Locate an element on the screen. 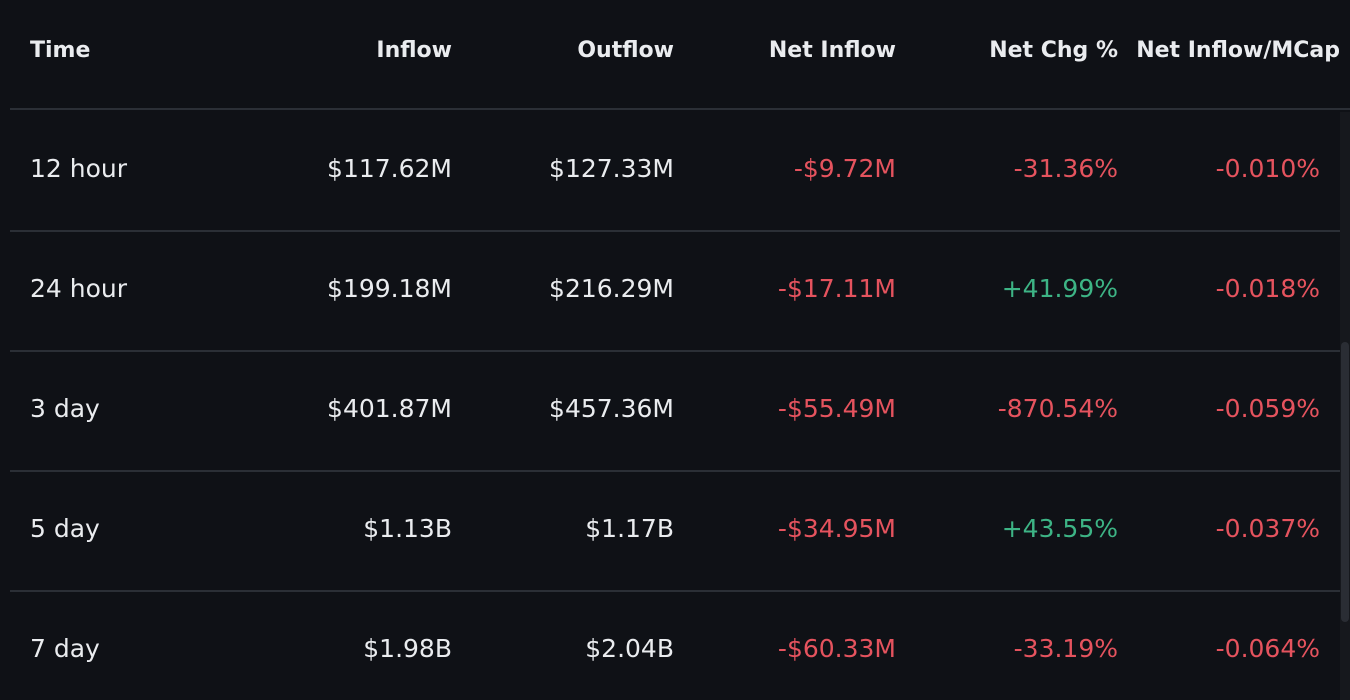 The image size is (1350, 700). cell-net-inflow-mcap: -0.064% is located at coordinates (1267, 648).